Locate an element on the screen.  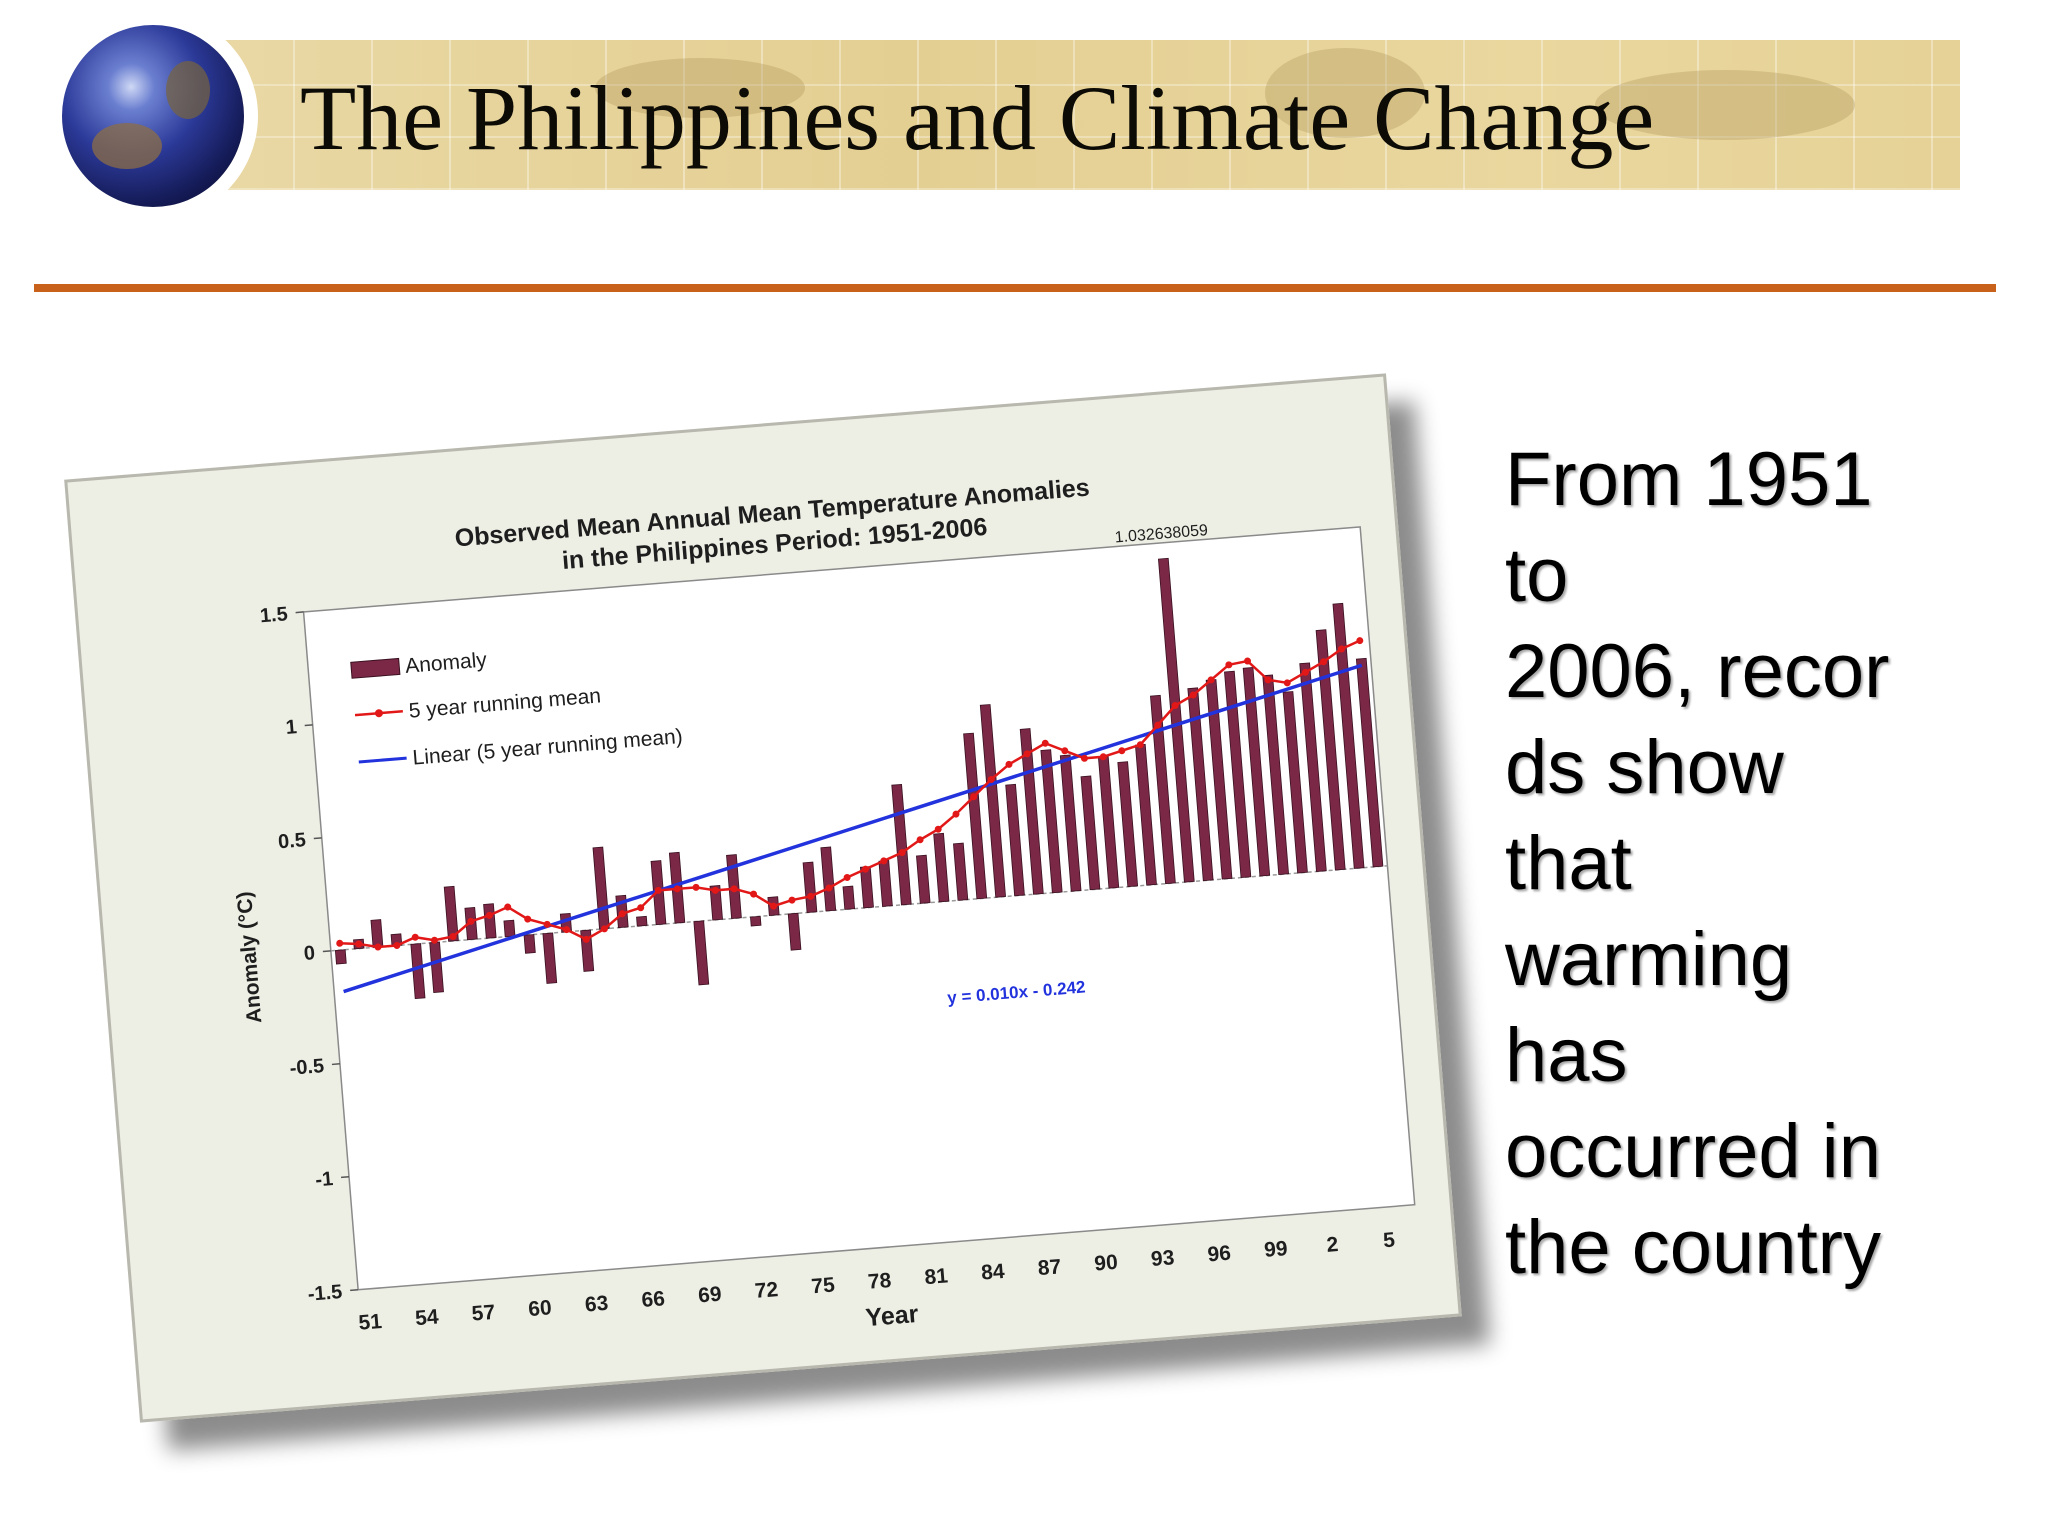
x-tick-label: 96 is located at coordinates (1219, 1254).